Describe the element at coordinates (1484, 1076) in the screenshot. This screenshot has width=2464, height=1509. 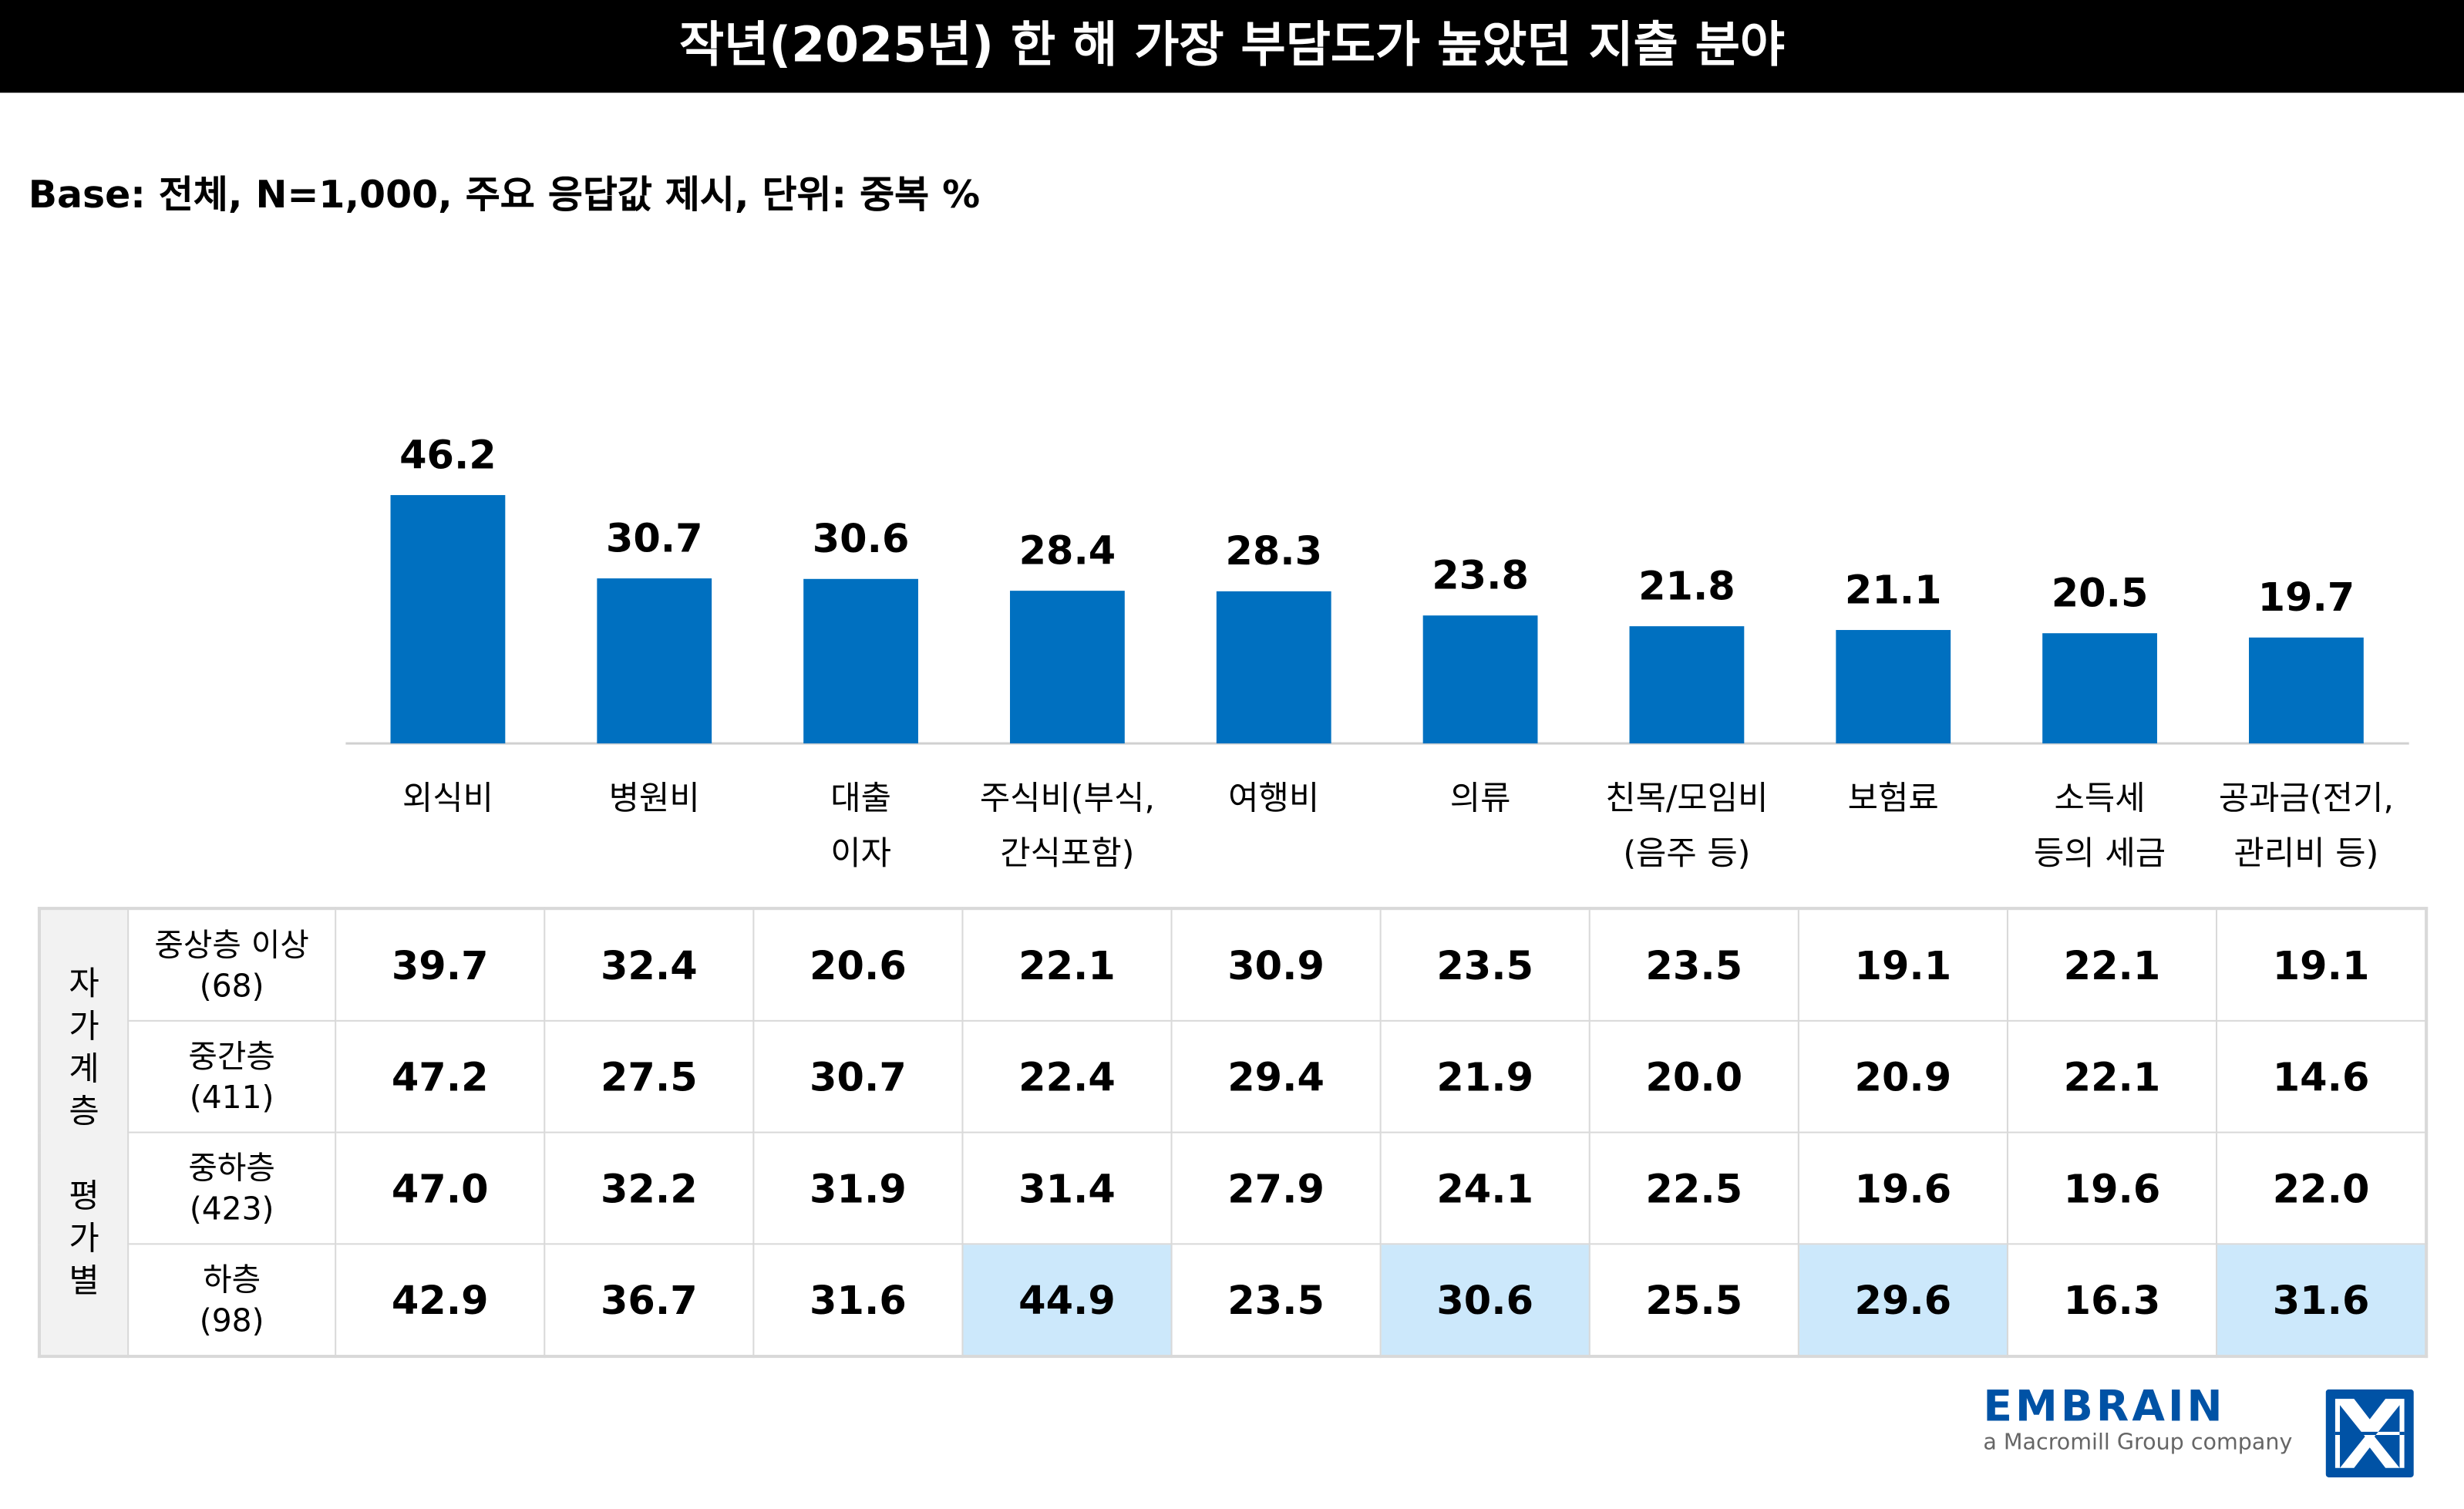
I see `table-cell: 21.9` at that location.